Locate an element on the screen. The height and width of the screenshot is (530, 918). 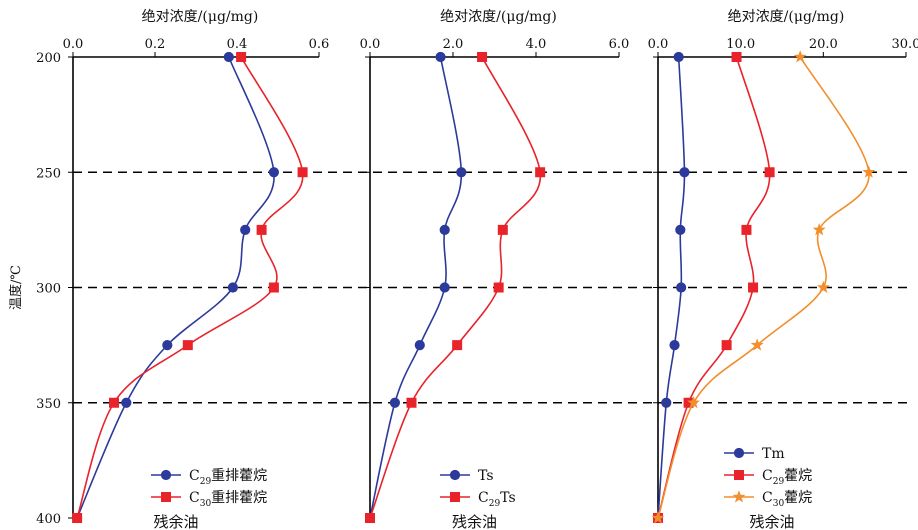
y-tick-label: 300 is located at coordinates (48, 289).